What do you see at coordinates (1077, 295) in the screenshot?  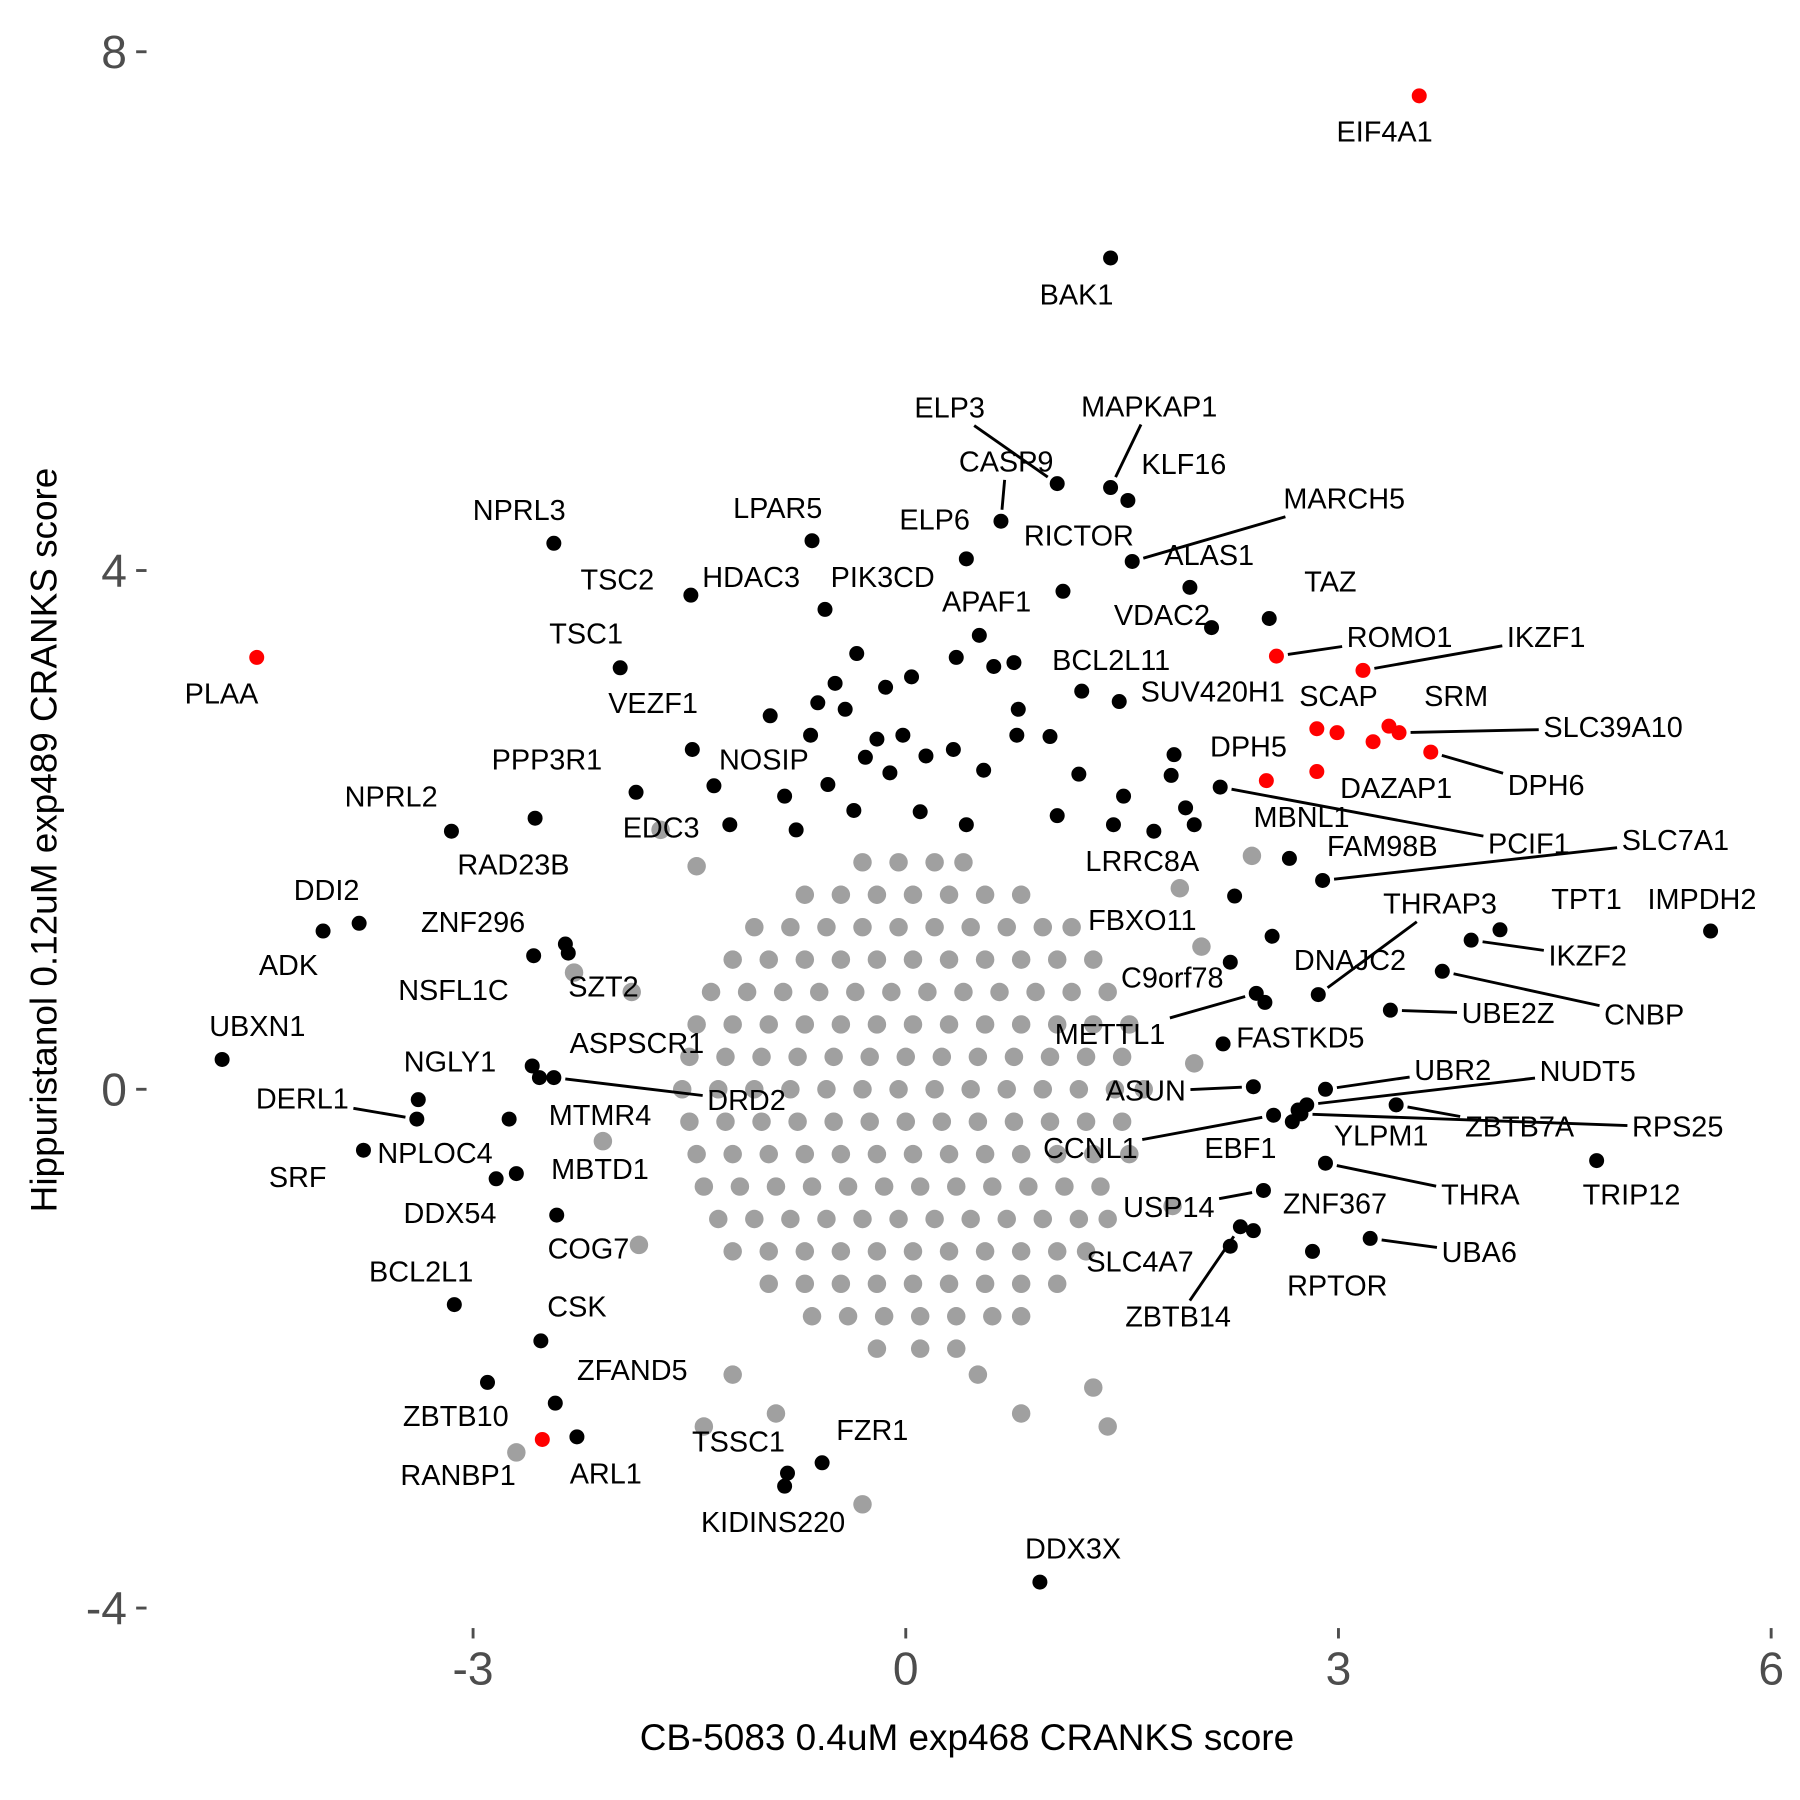 I see `point-label: BAK1` at bounding box center [1077, 295].